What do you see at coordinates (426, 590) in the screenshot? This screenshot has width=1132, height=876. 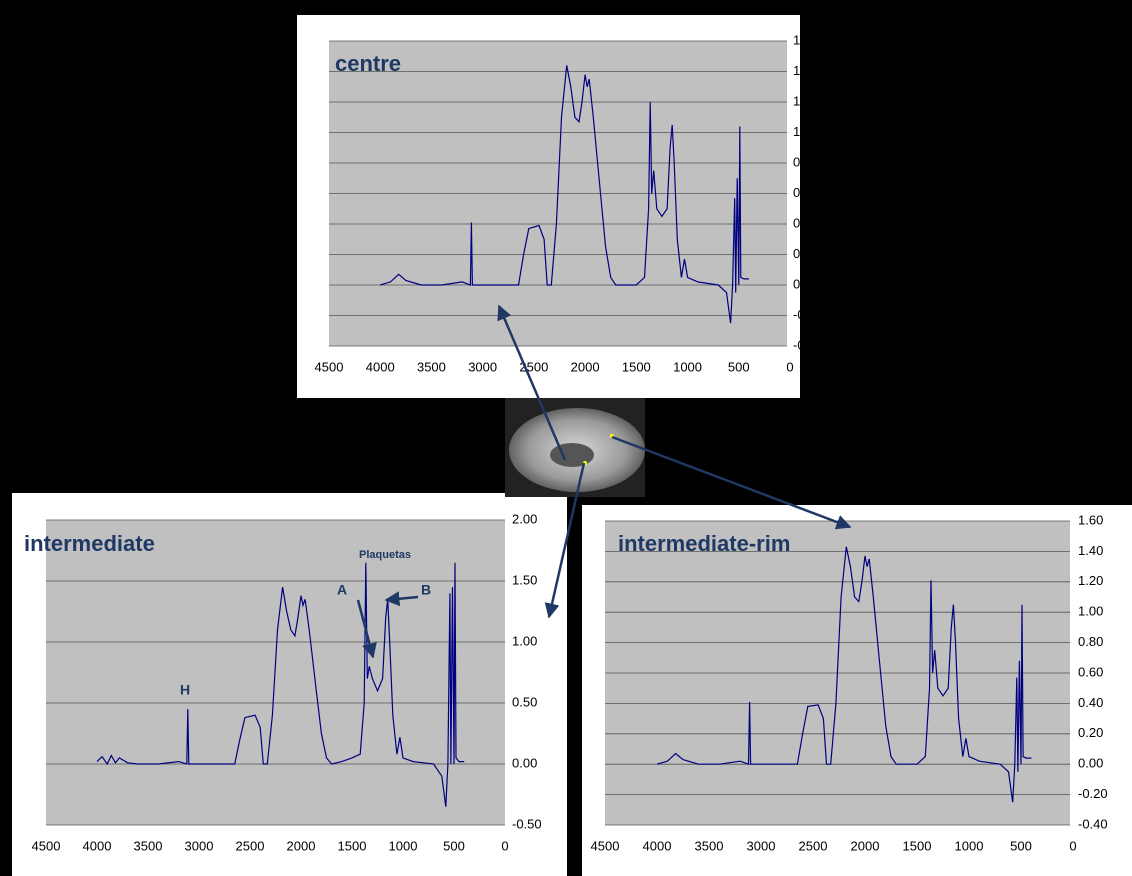 I see `annotation: B` at bounding box center [426, 590].